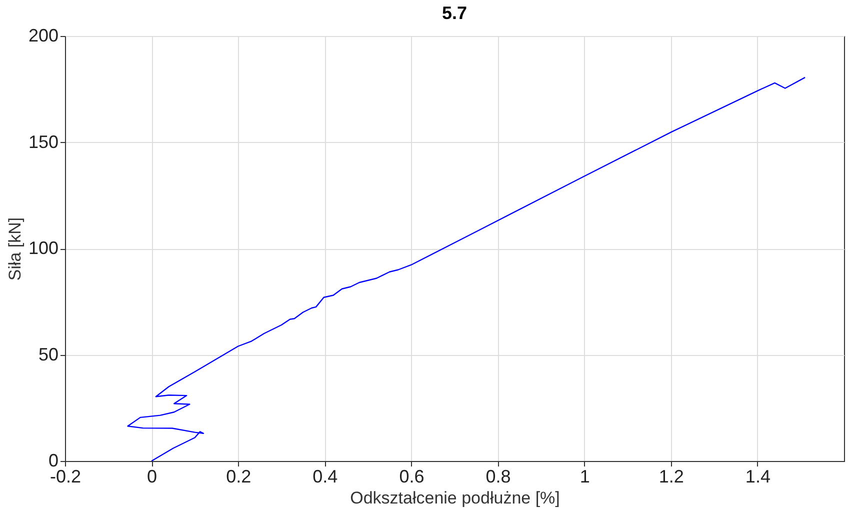 This screenshot has height=511, width=849. Describe the element at coordinates (671, 476) in the screenshot. I see `x-tick-label: 1.2` at that location.